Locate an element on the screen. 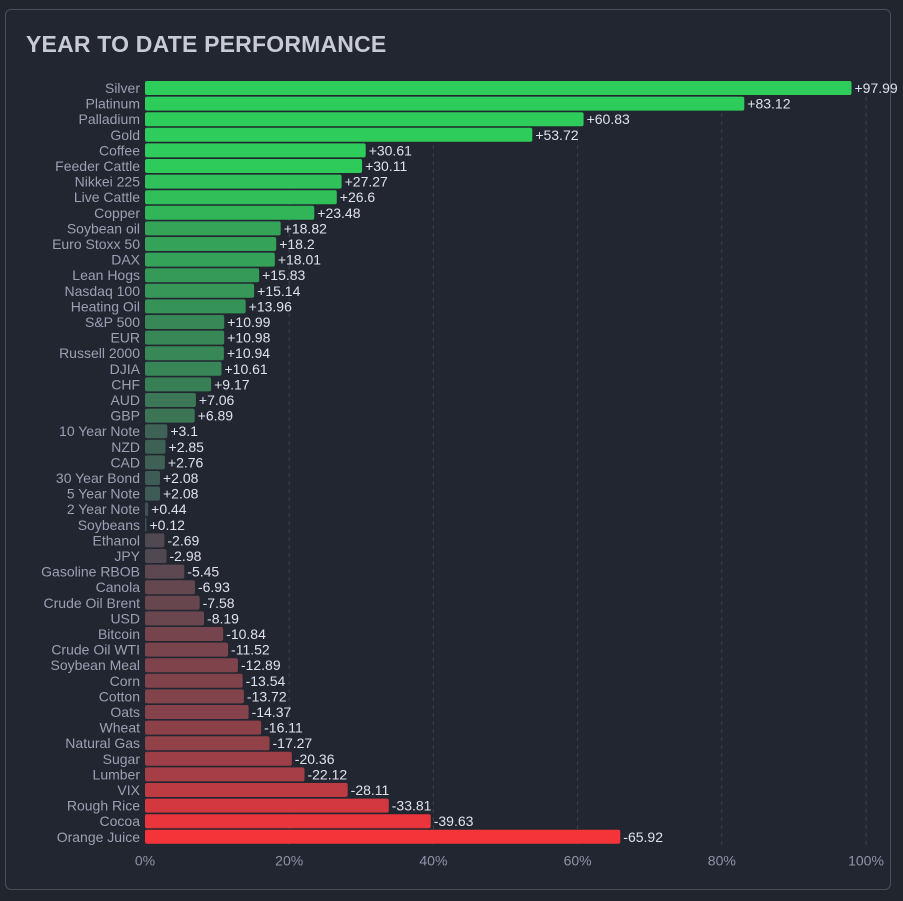  value-label: -12.89 is located at coordinates (261, 665).